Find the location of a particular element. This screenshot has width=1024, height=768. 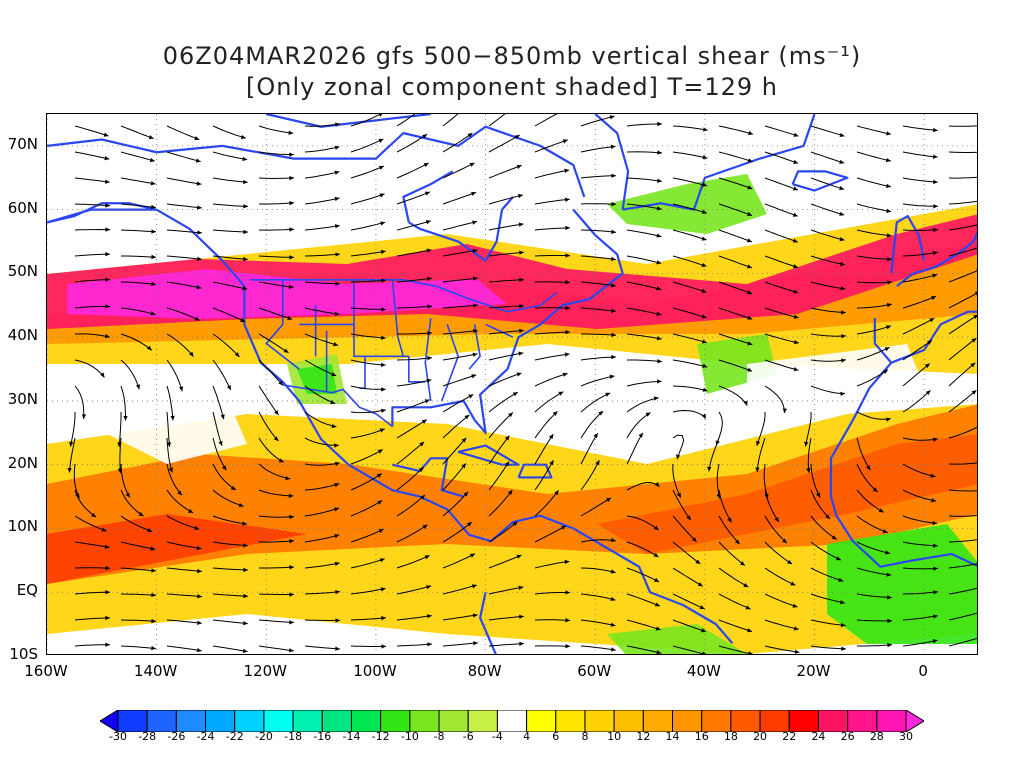

colorbar-tick-label: -26 is located at coordinates (176, 736).